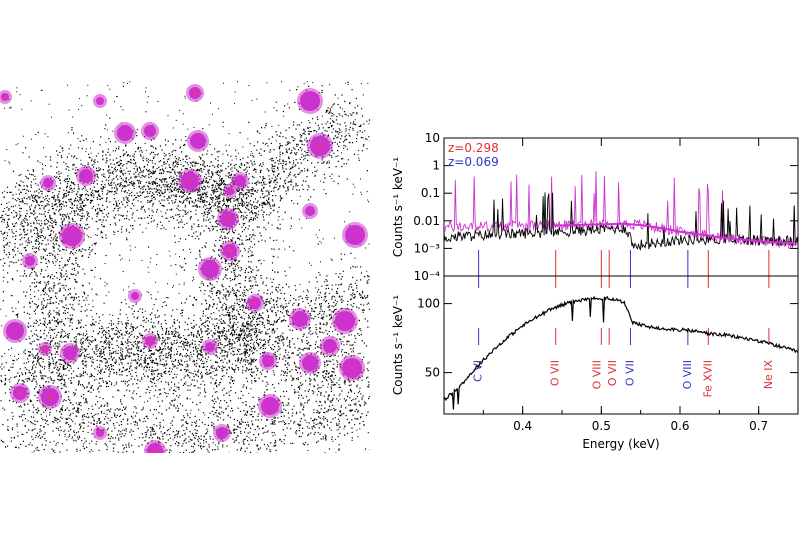  I want to click on ytick-label: 10, so click(432, 138).